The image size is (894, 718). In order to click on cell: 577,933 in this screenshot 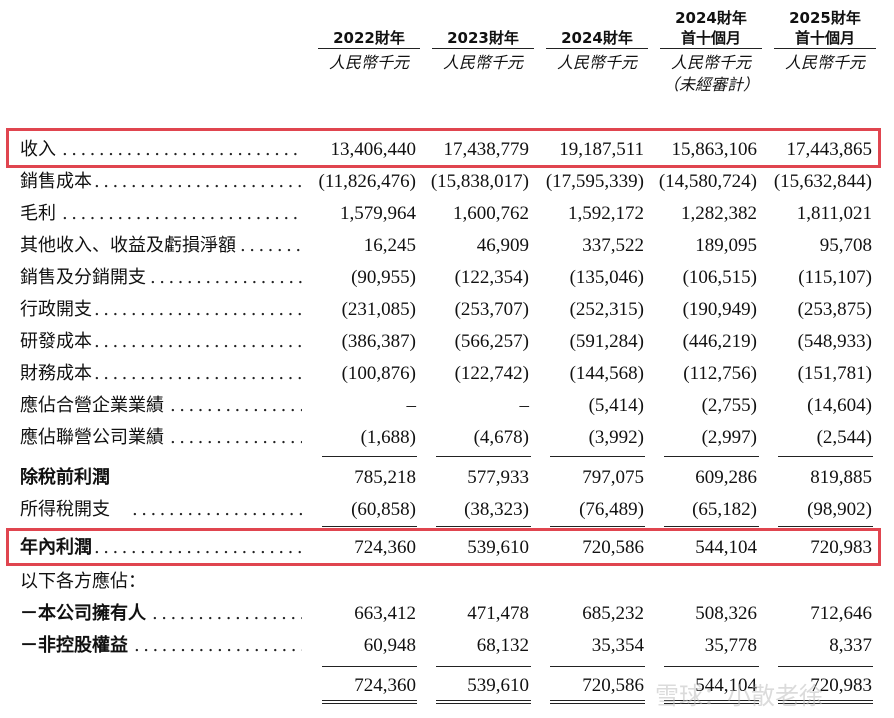, I will do `click(498, 477)`.